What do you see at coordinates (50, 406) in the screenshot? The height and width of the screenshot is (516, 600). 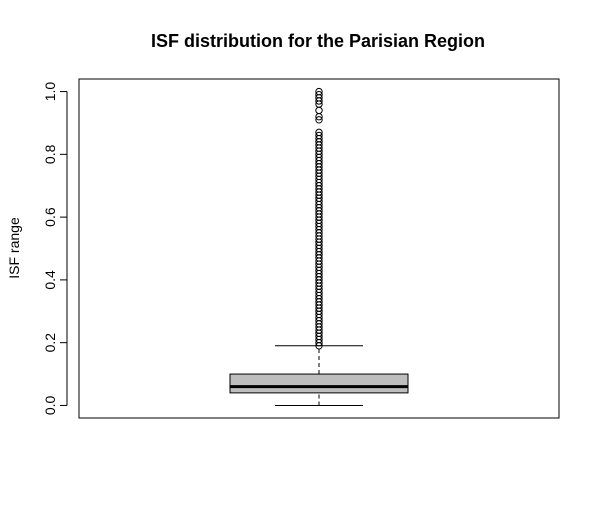 I see `y-tick-label: 0.0` at bounding box center [50, 406].